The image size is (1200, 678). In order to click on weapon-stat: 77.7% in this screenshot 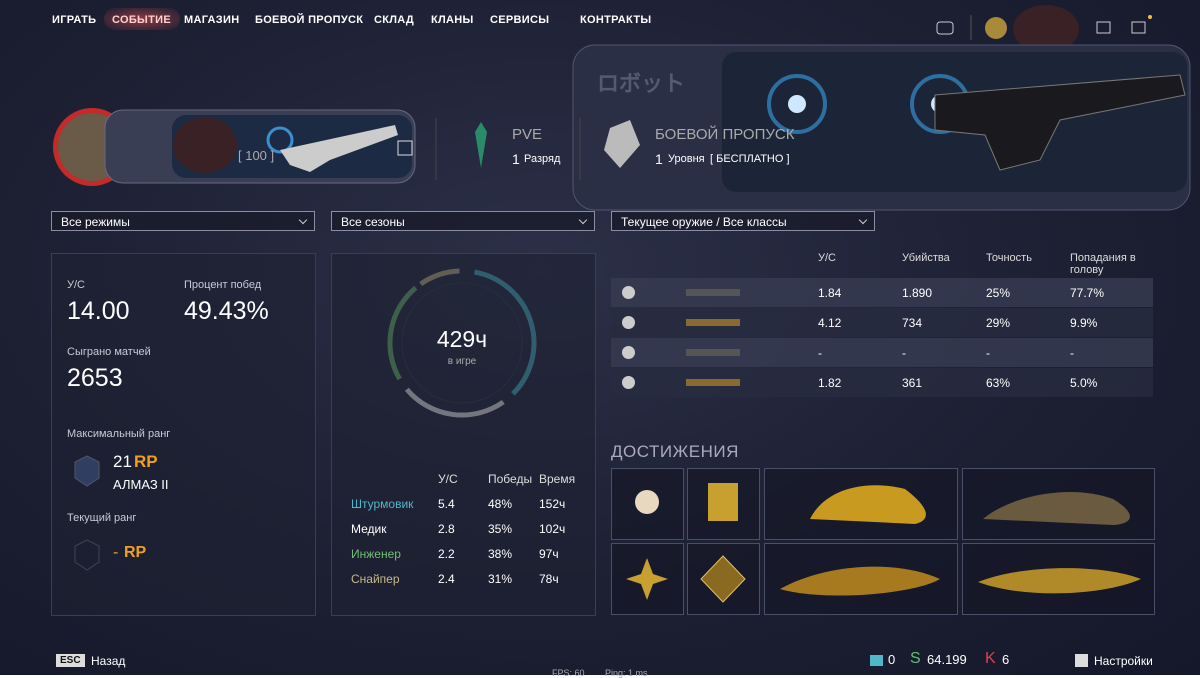, I will do `click(1087, 293)`.